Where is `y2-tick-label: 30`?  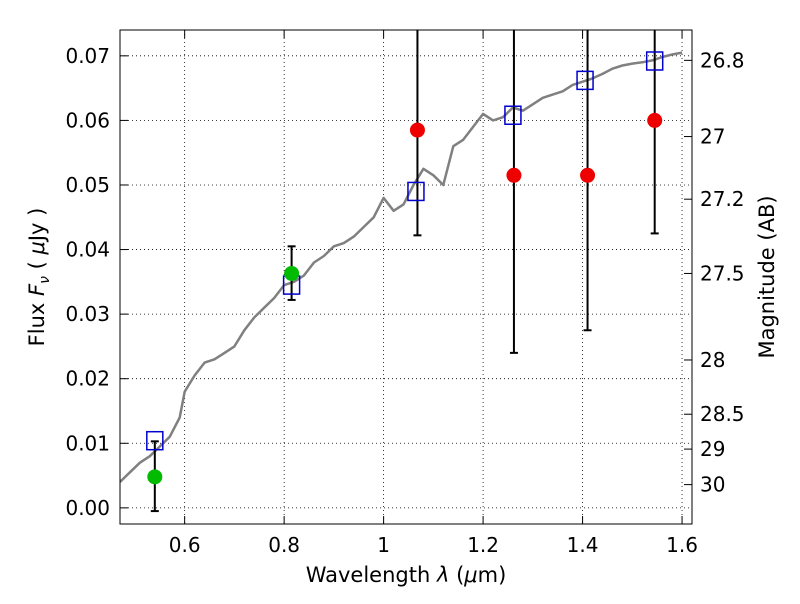 y2-tick-label: 30 is located at coordinates (712, 485).